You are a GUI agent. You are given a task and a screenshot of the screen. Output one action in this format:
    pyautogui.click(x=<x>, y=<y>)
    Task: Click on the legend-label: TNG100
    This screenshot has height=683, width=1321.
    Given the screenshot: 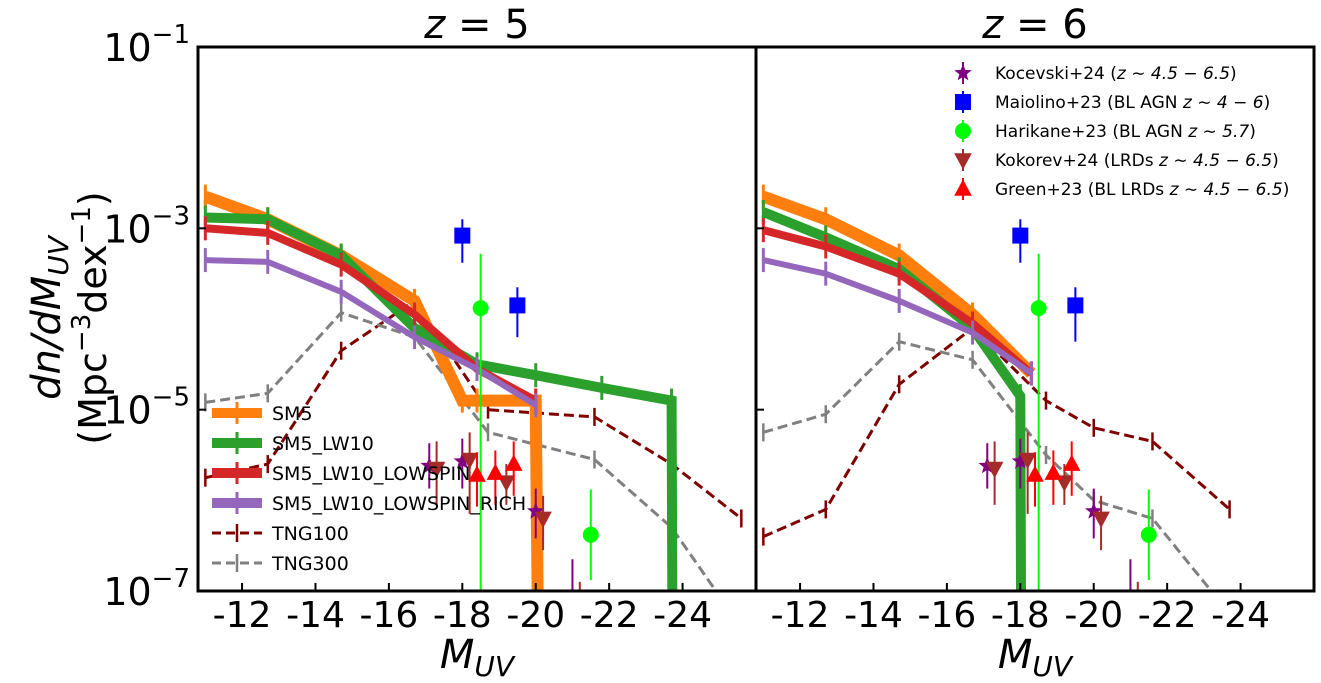 What is the action you would take?
    pyautogui.click(x=310, y=534)
    